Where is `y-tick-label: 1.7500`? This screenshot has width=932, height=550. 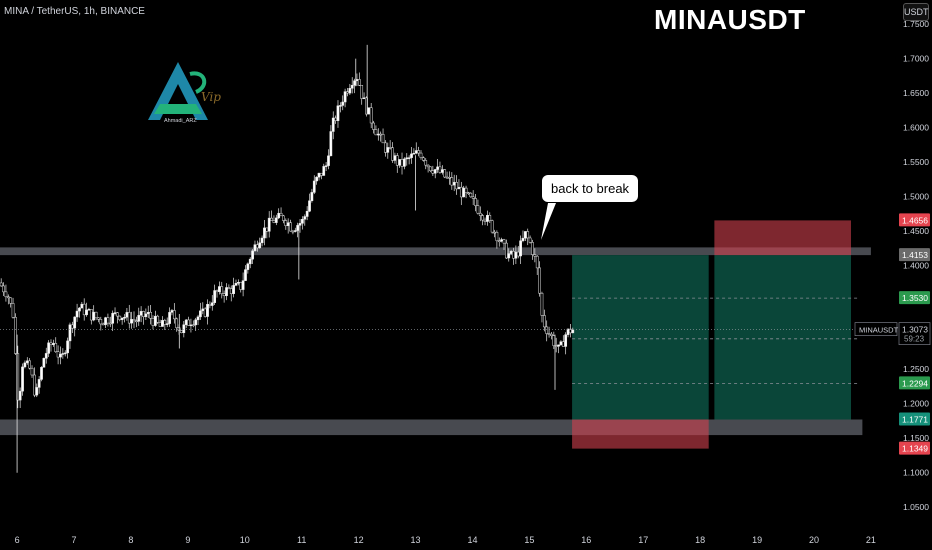
y-tick-label: 1.7500 is located at coordinates (916, 24).